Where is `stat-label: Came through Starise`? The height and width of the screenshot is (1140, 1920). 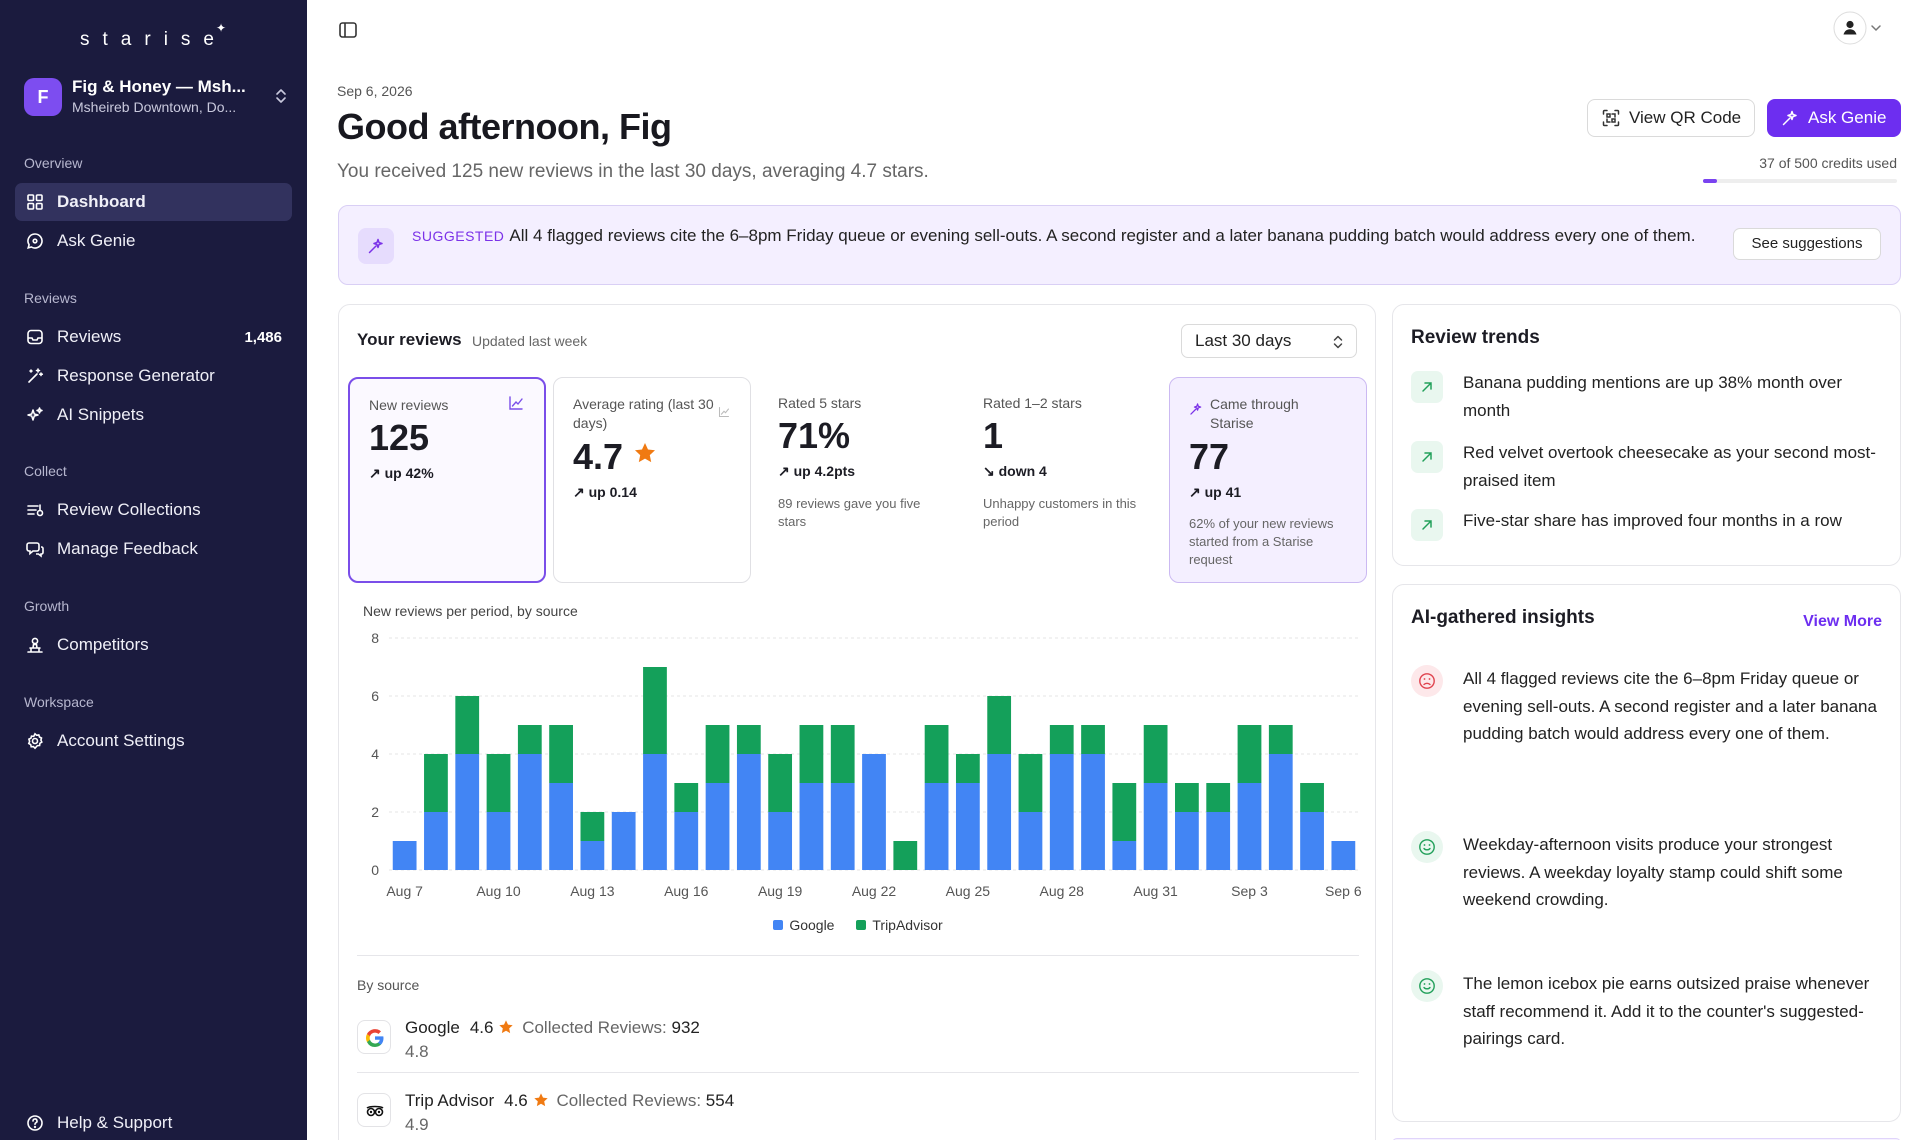
stat-label: Came through Starise is located at coordinates (1254, 413).